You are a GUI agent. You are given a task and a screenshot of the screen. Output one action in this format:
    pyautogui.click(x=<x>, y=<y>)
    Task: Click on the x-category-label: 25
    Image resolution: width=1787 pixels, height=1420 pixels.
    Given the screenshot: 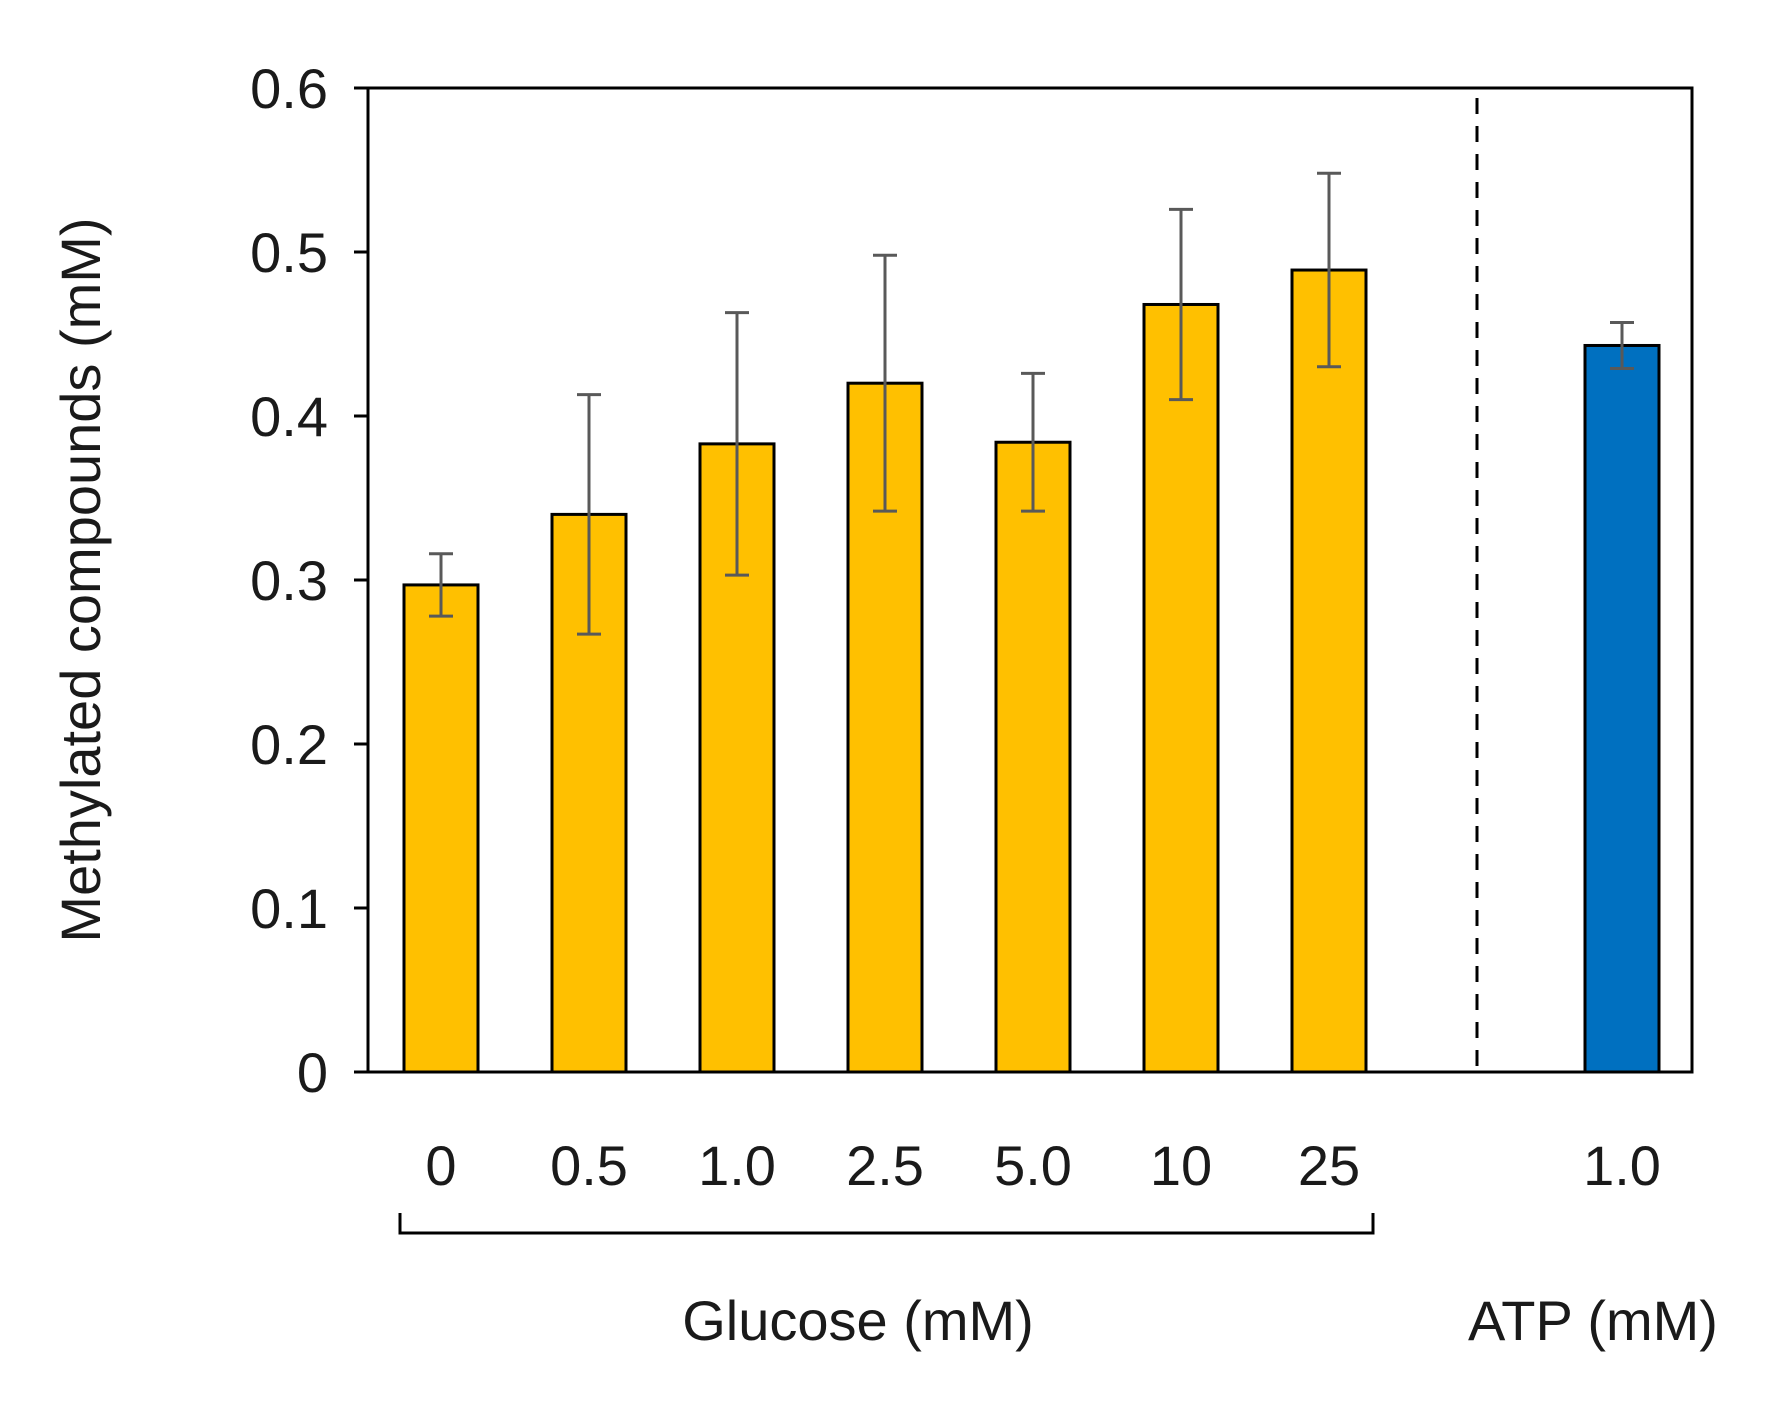 What is the action you would take?
    pyautogui.click(x=1329, y=1165)
    